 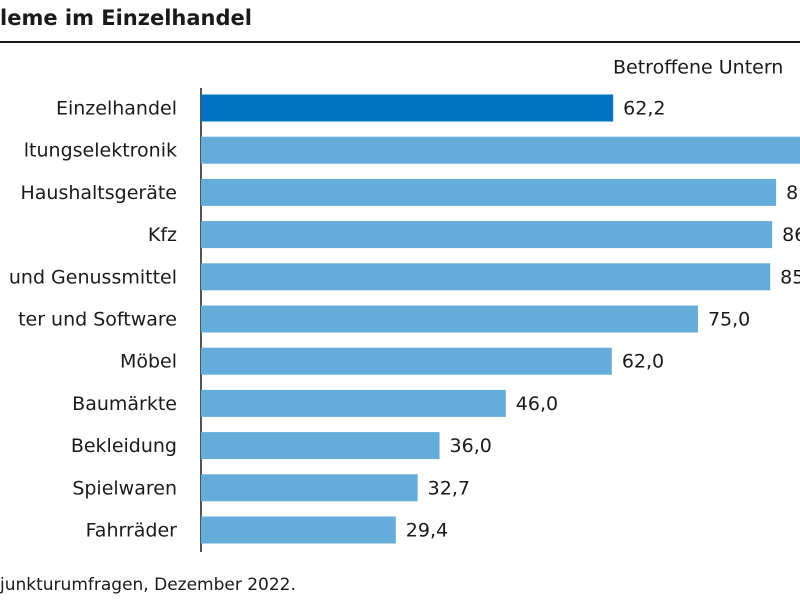 I want to click on value-label: 32,7, so click(x=449, y=488).